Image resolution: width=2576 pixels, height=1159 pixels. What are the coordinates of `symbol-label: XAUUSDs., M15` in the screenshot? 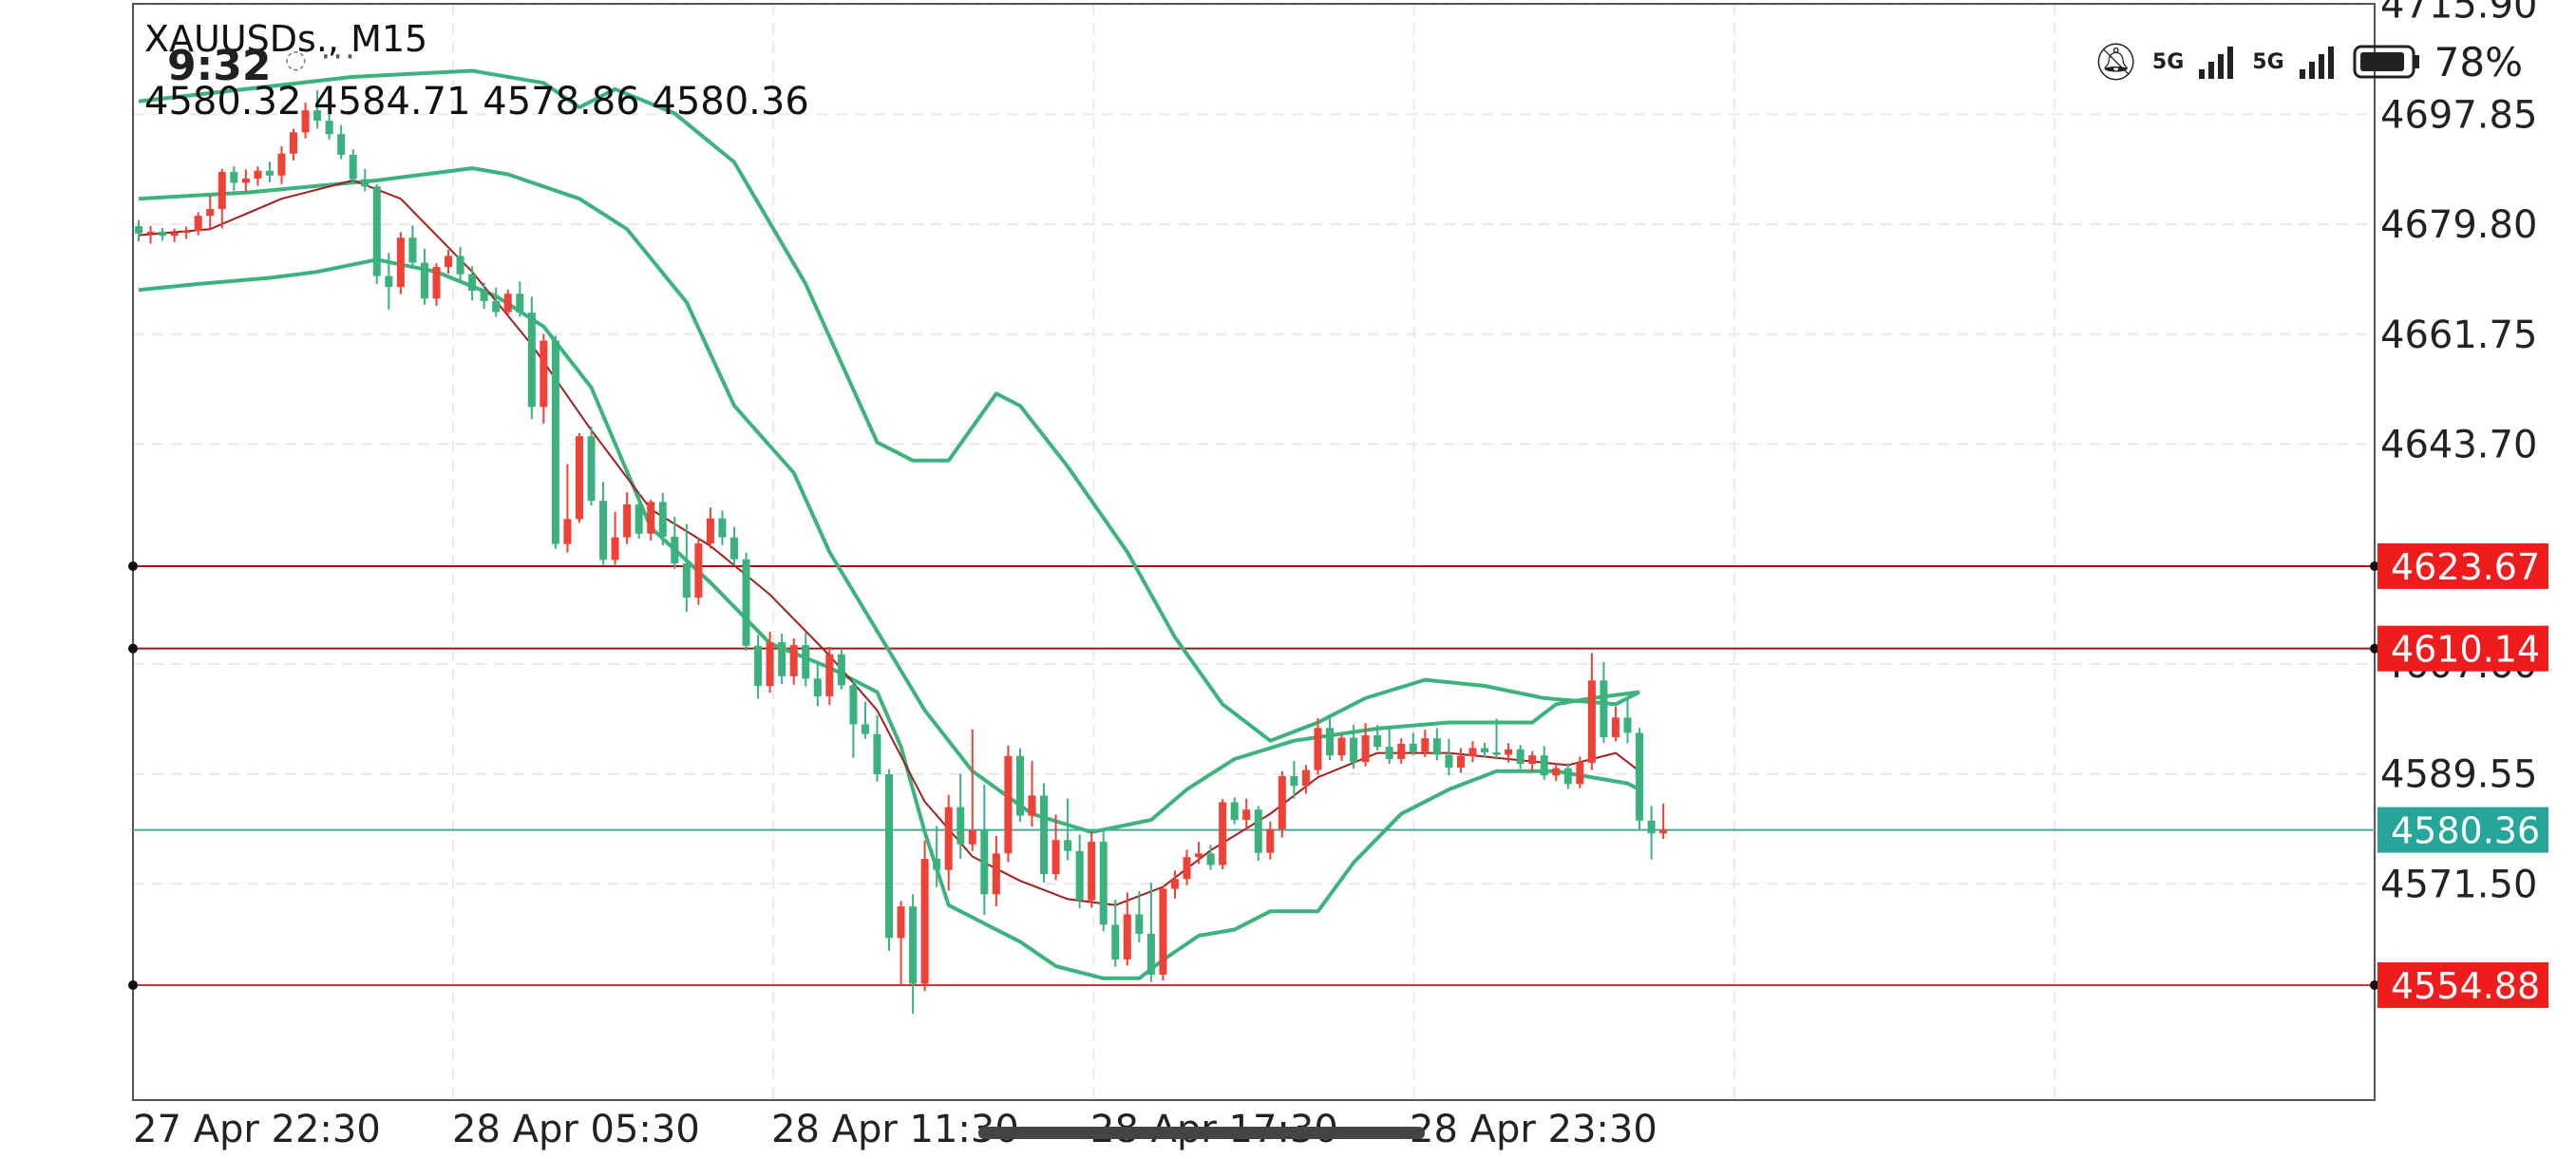 It's located at (285, 39).